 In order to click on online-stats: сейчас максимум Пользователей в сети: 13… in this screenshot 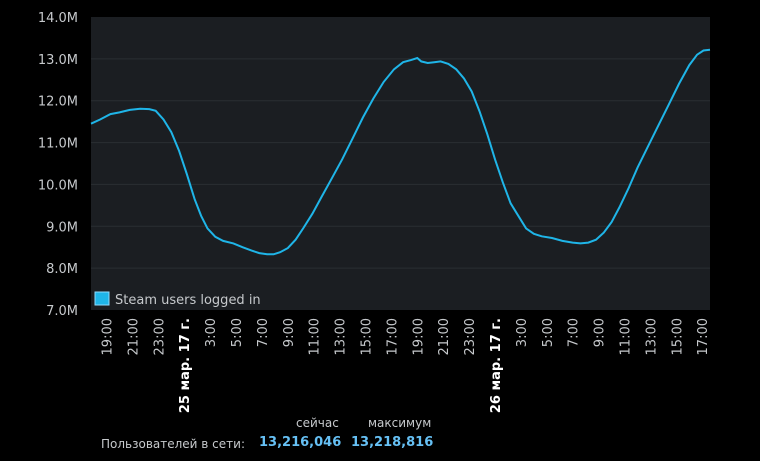, I will do `click(380, 437)`.